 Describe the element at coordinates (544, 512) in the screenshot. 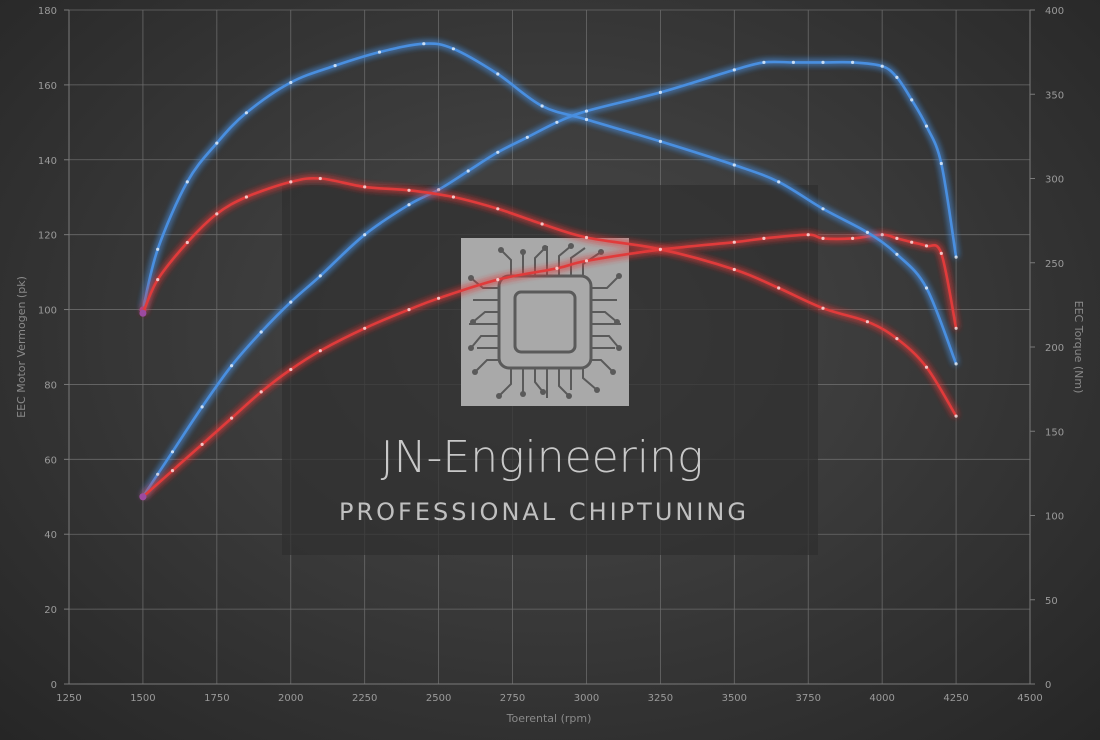

I see `watermark-subtitle: PROFESSIONAL CHIPTUNING` at that location.